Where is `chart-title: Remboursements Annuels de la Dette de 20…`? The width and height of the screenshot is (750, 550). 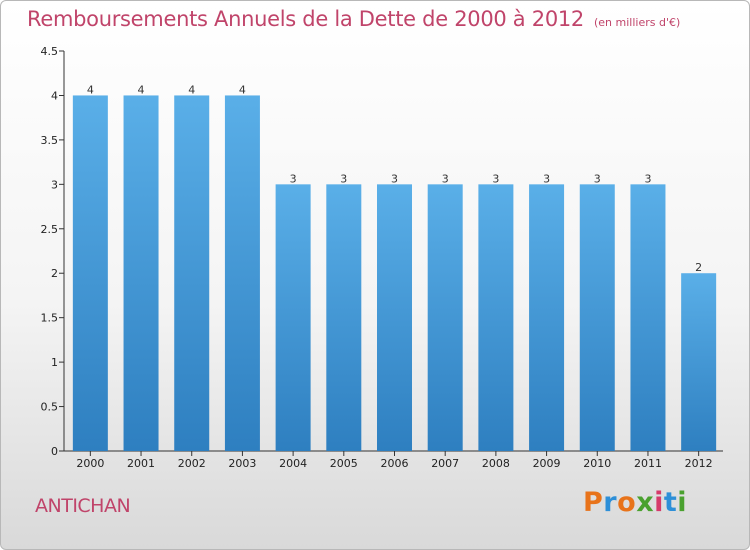 chart-title: Remboursements Annuels de la Dette de 20… is located at coordinates (305, 19).